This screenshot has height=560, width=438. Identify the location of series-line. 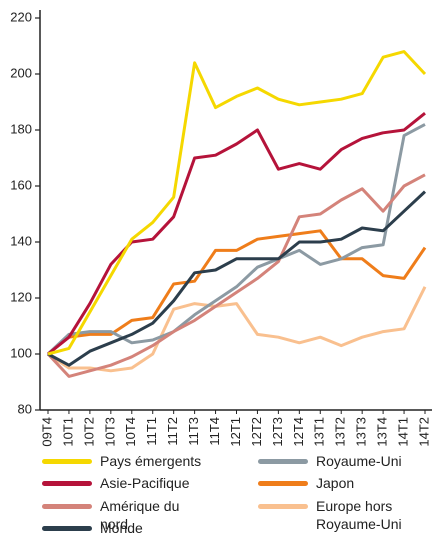
(237, 329).